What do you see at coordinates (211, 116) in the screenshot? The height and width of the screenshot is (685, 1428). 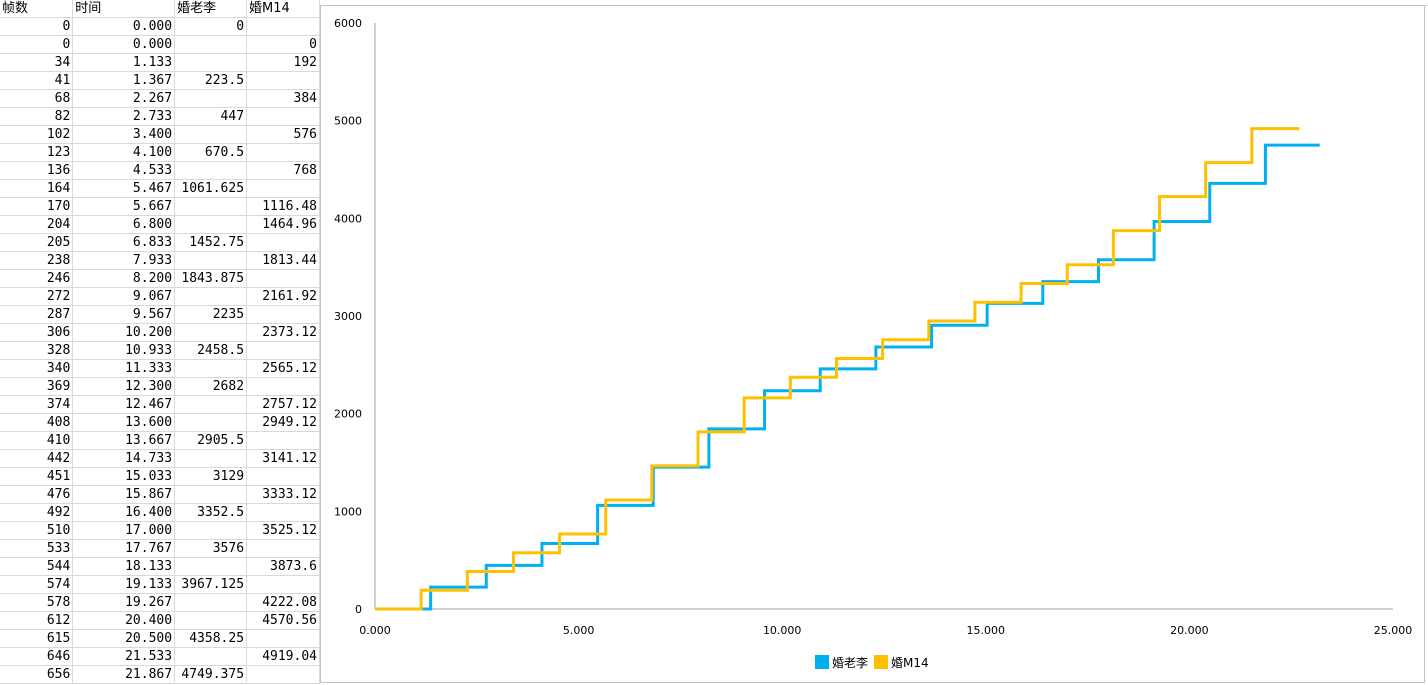 I see `table-cell: 447` at bounding box center [211, 116].